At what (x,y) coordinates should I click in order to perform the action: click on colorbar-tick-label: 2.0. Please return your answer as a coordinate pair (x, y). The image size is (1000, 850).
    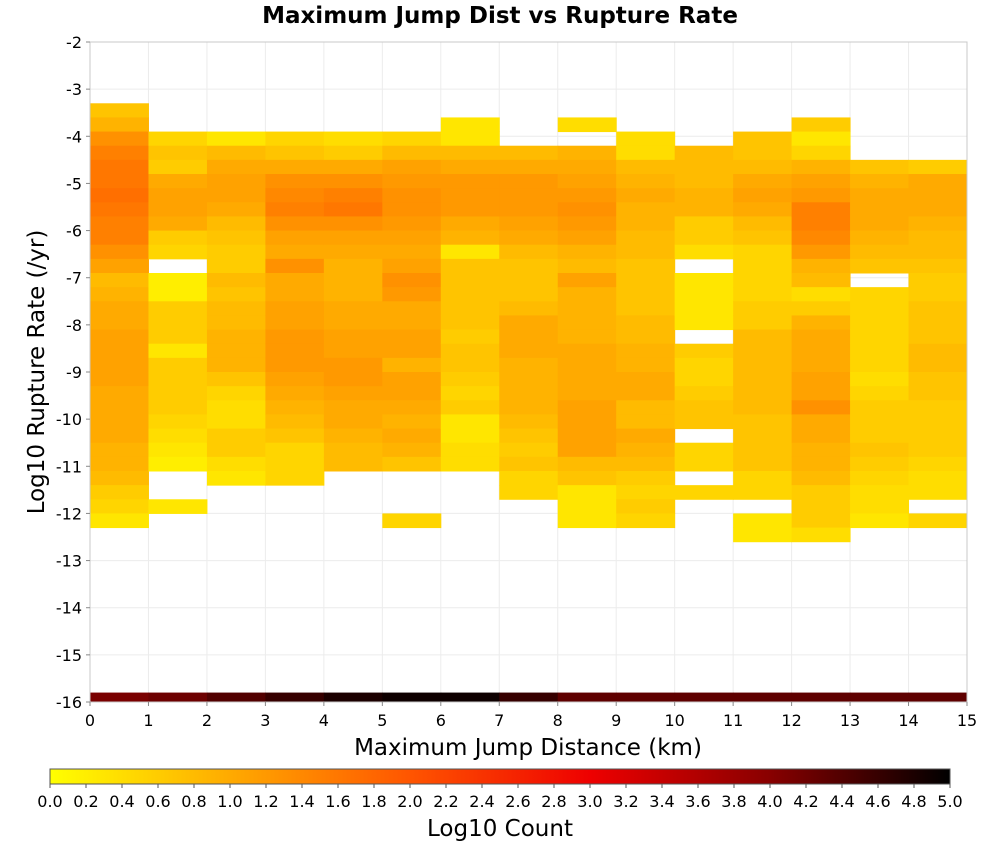
    Looking at the image, I should click on (409, 801).